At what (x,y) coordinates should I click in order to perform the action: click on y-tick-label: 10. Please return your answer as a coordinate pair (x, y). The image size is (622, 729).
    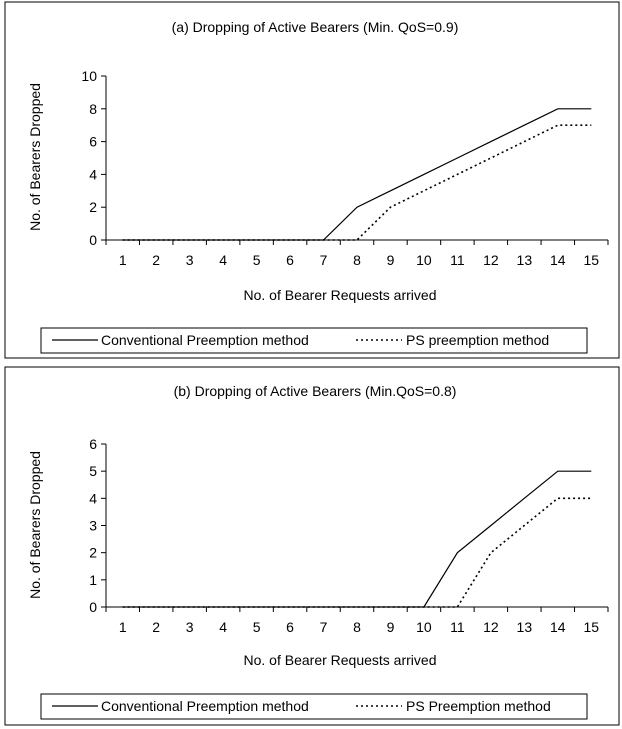
    Looking at the image, I should click on (89, 76).